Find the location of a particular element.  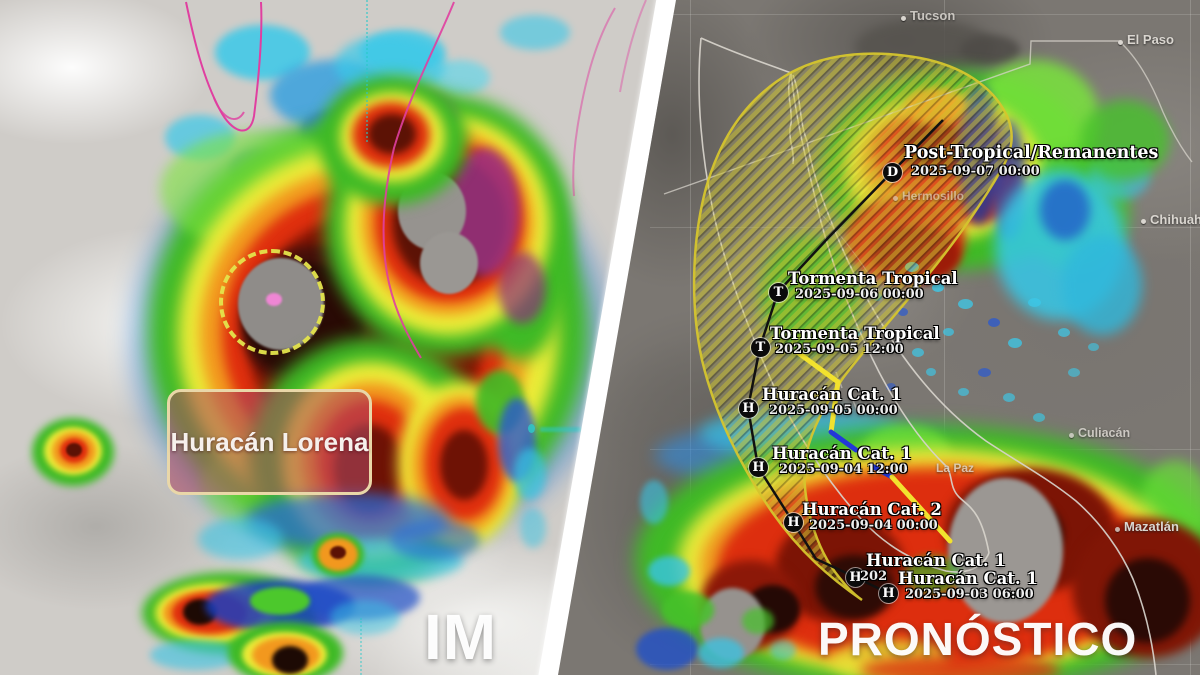

track-point-name: Post-Tropical/Remanentes is located at coordinates (1031, 153).